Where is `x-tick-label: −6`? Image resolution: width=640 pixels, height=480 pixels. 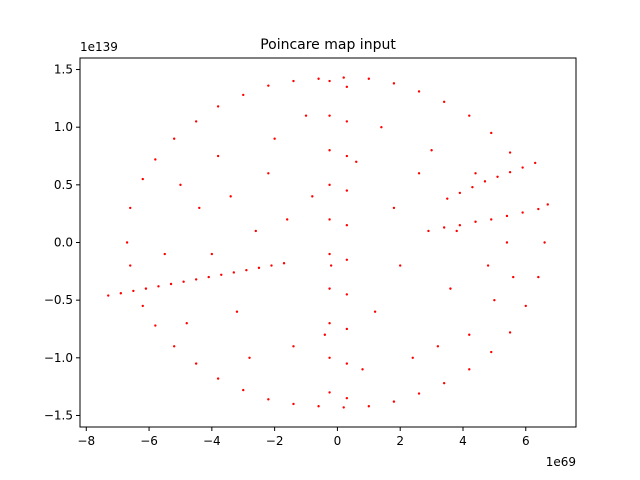
x-tick-label: −6 is located at coordinates (149, 441).